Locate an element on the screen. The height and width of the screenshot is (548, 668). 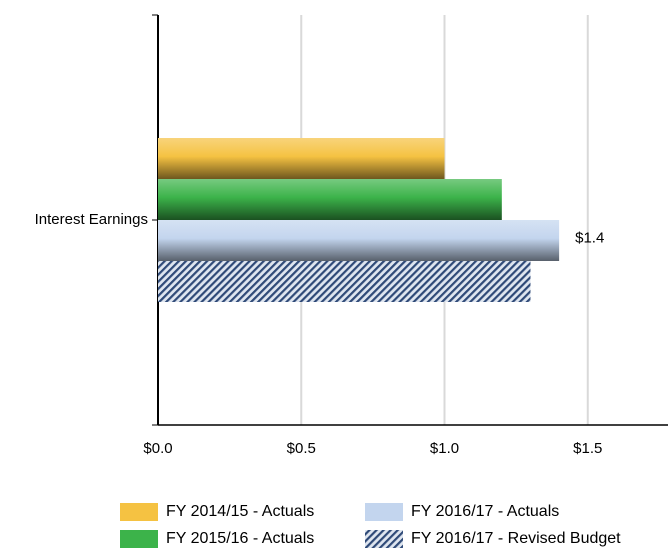
legend-label: FY 2016/17 - Revised Budget is located at coordinates (516, 538).